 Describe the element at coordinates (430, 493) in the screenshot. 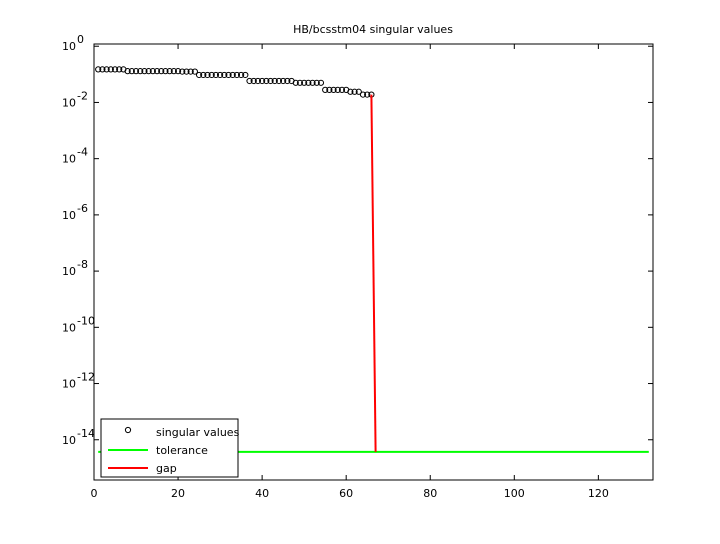

I see `x-tick-label: 80` at that location.